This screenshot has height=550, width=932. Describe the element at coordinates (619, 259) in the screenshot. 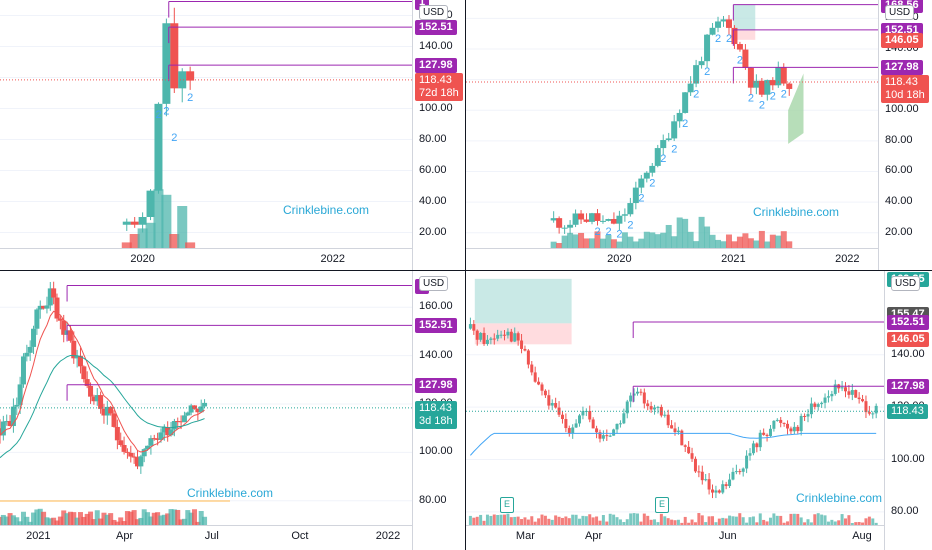

I see `x-tick-label: 2020` at that location.